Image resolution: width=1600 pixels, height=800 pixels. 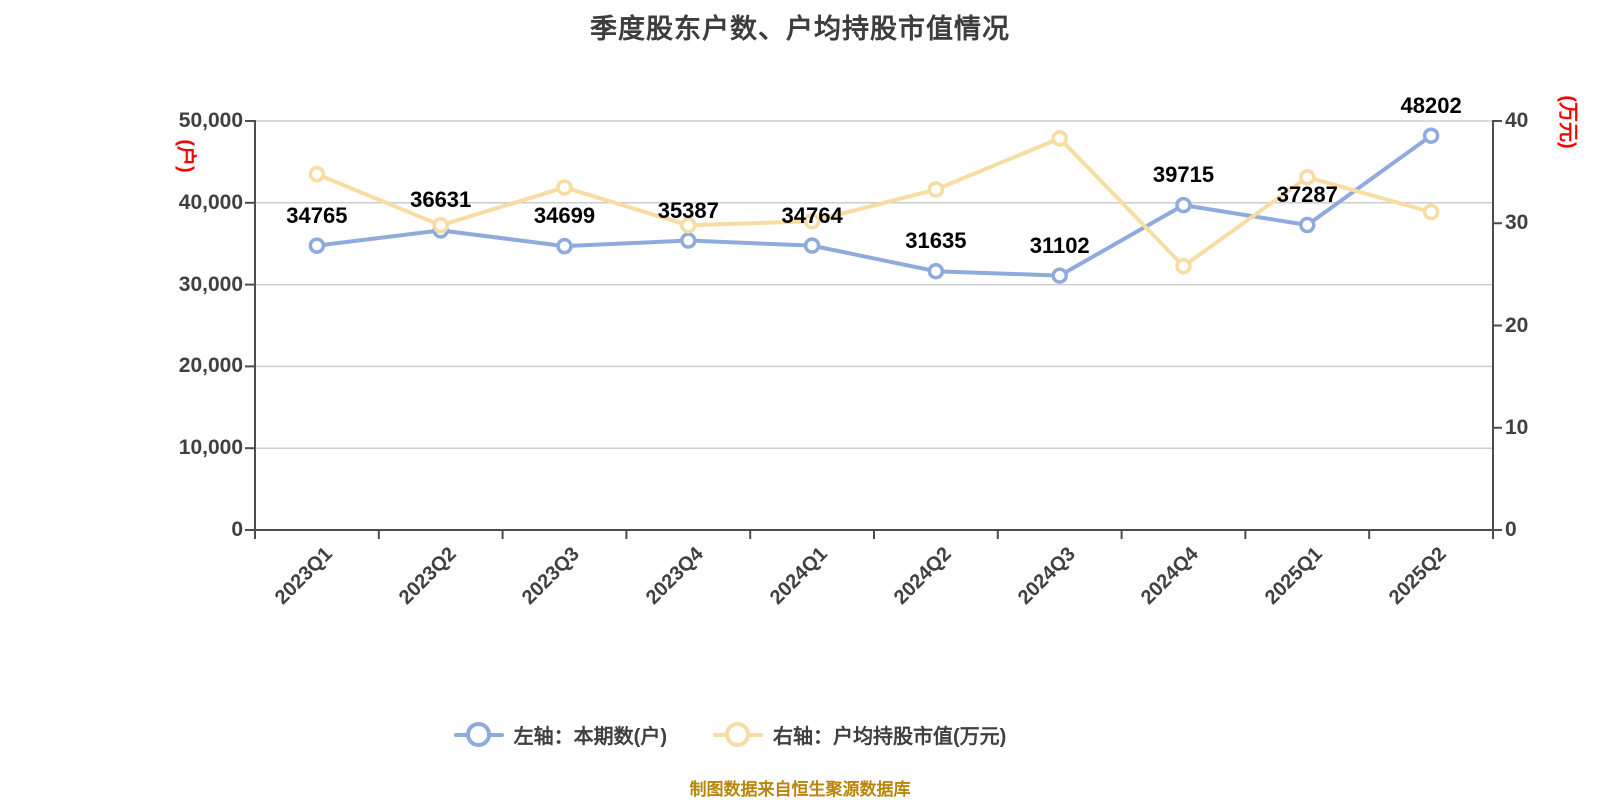 I want to click on chart-title: 季度股东户数、户均持股市值情况, so click(x=800, y=29).